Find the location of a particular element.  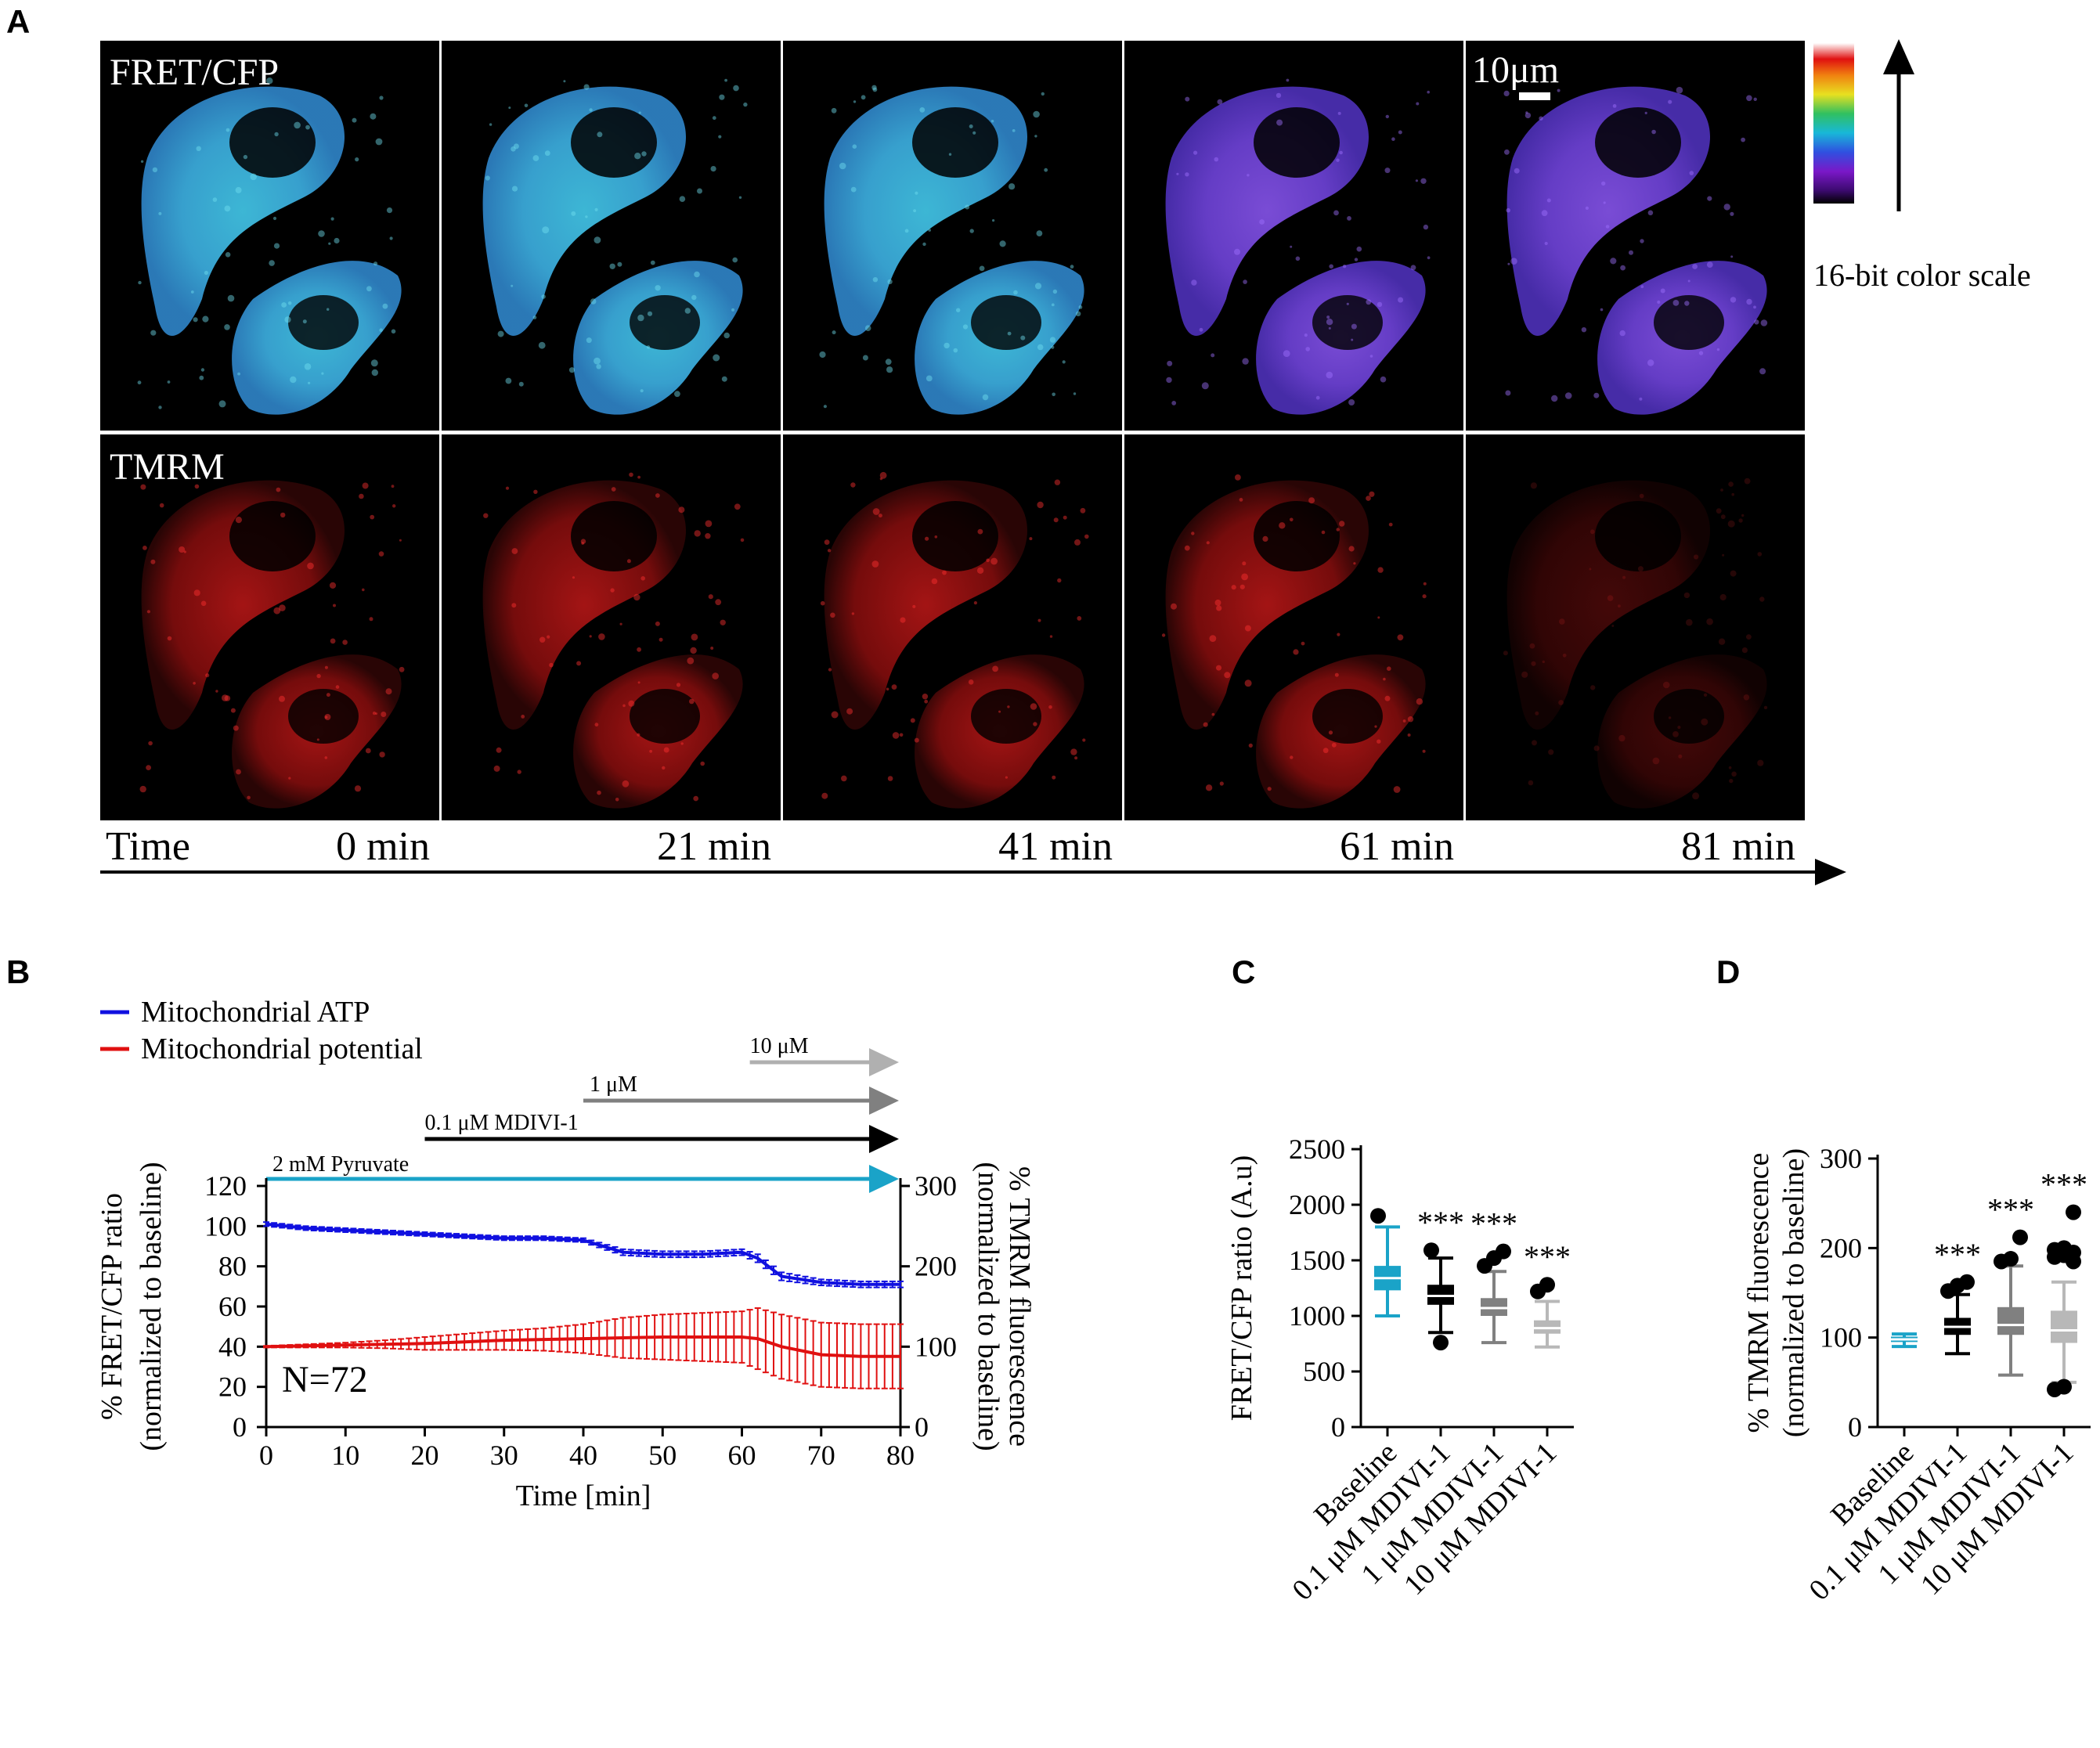

y-tick-label-left: 100 is located at coordinates (225, 1226).